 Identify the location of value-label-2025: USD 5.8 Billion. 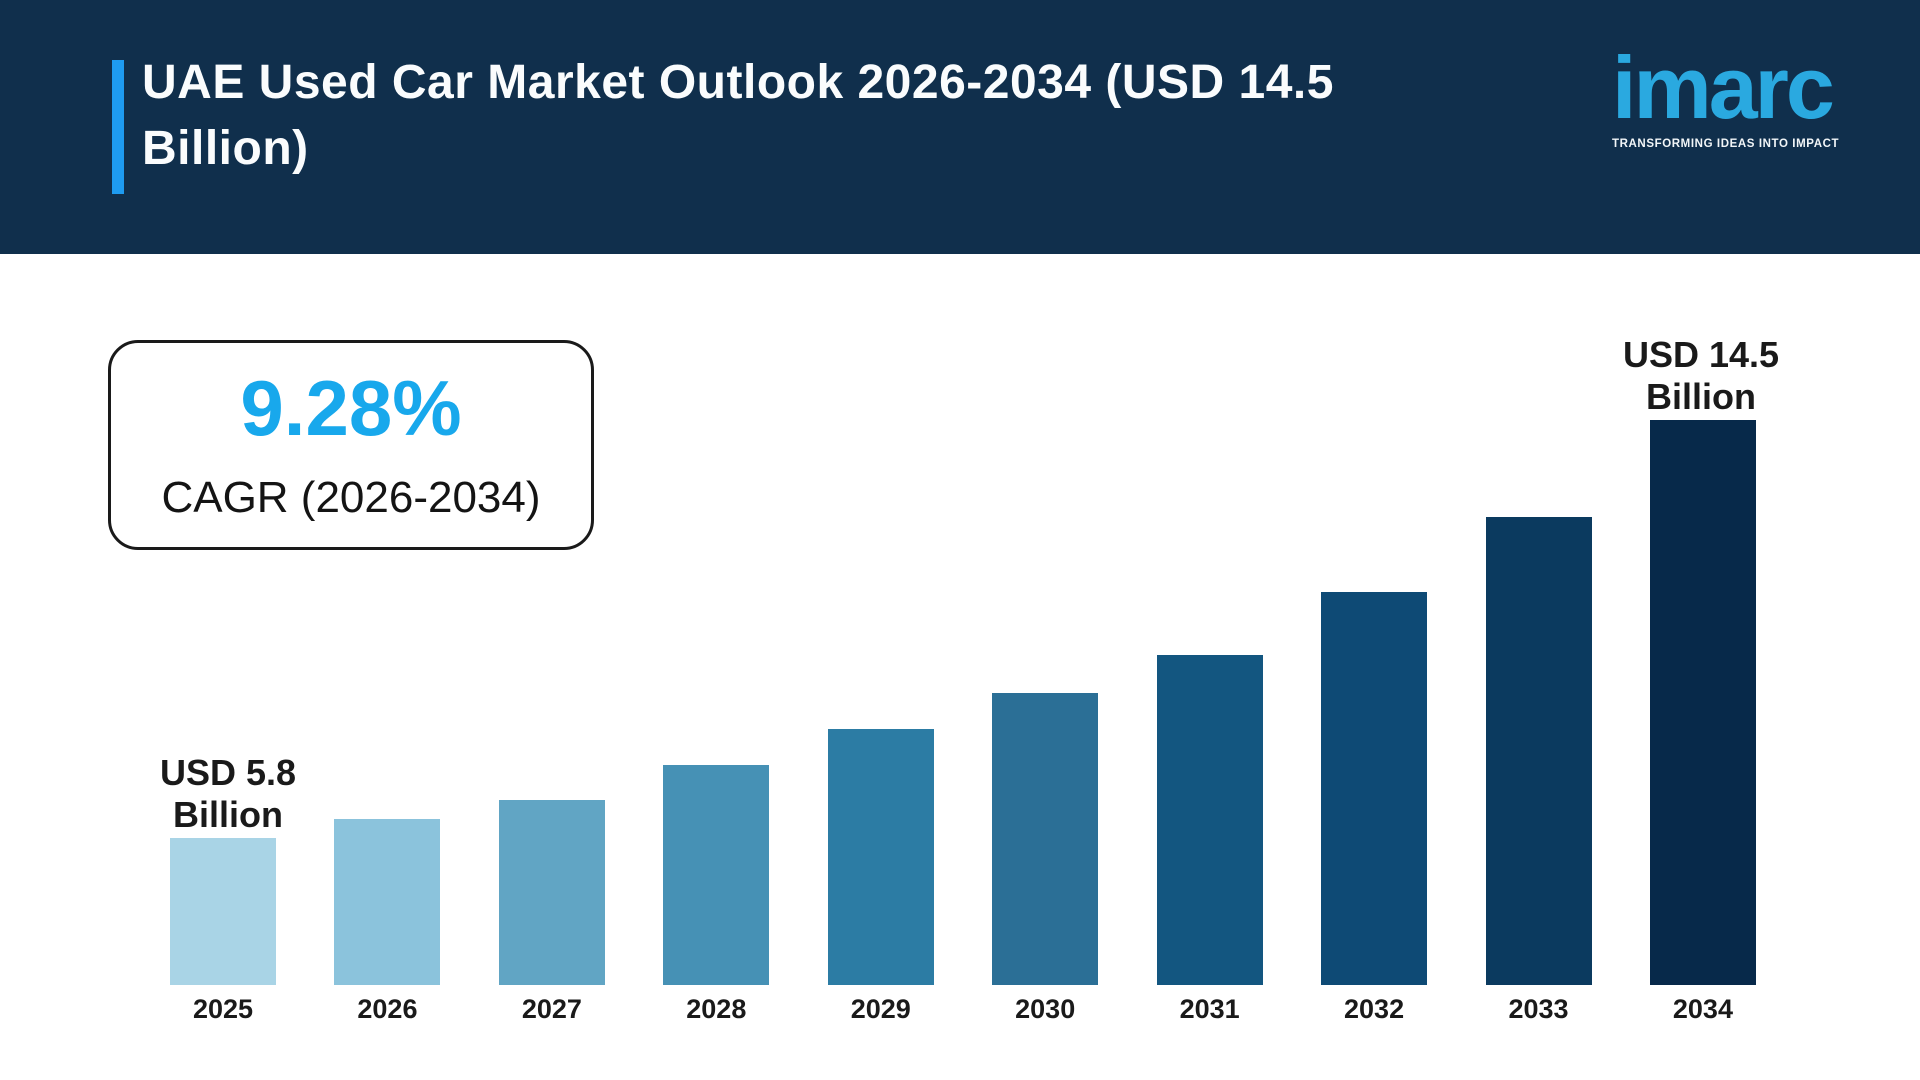
(228, 794).